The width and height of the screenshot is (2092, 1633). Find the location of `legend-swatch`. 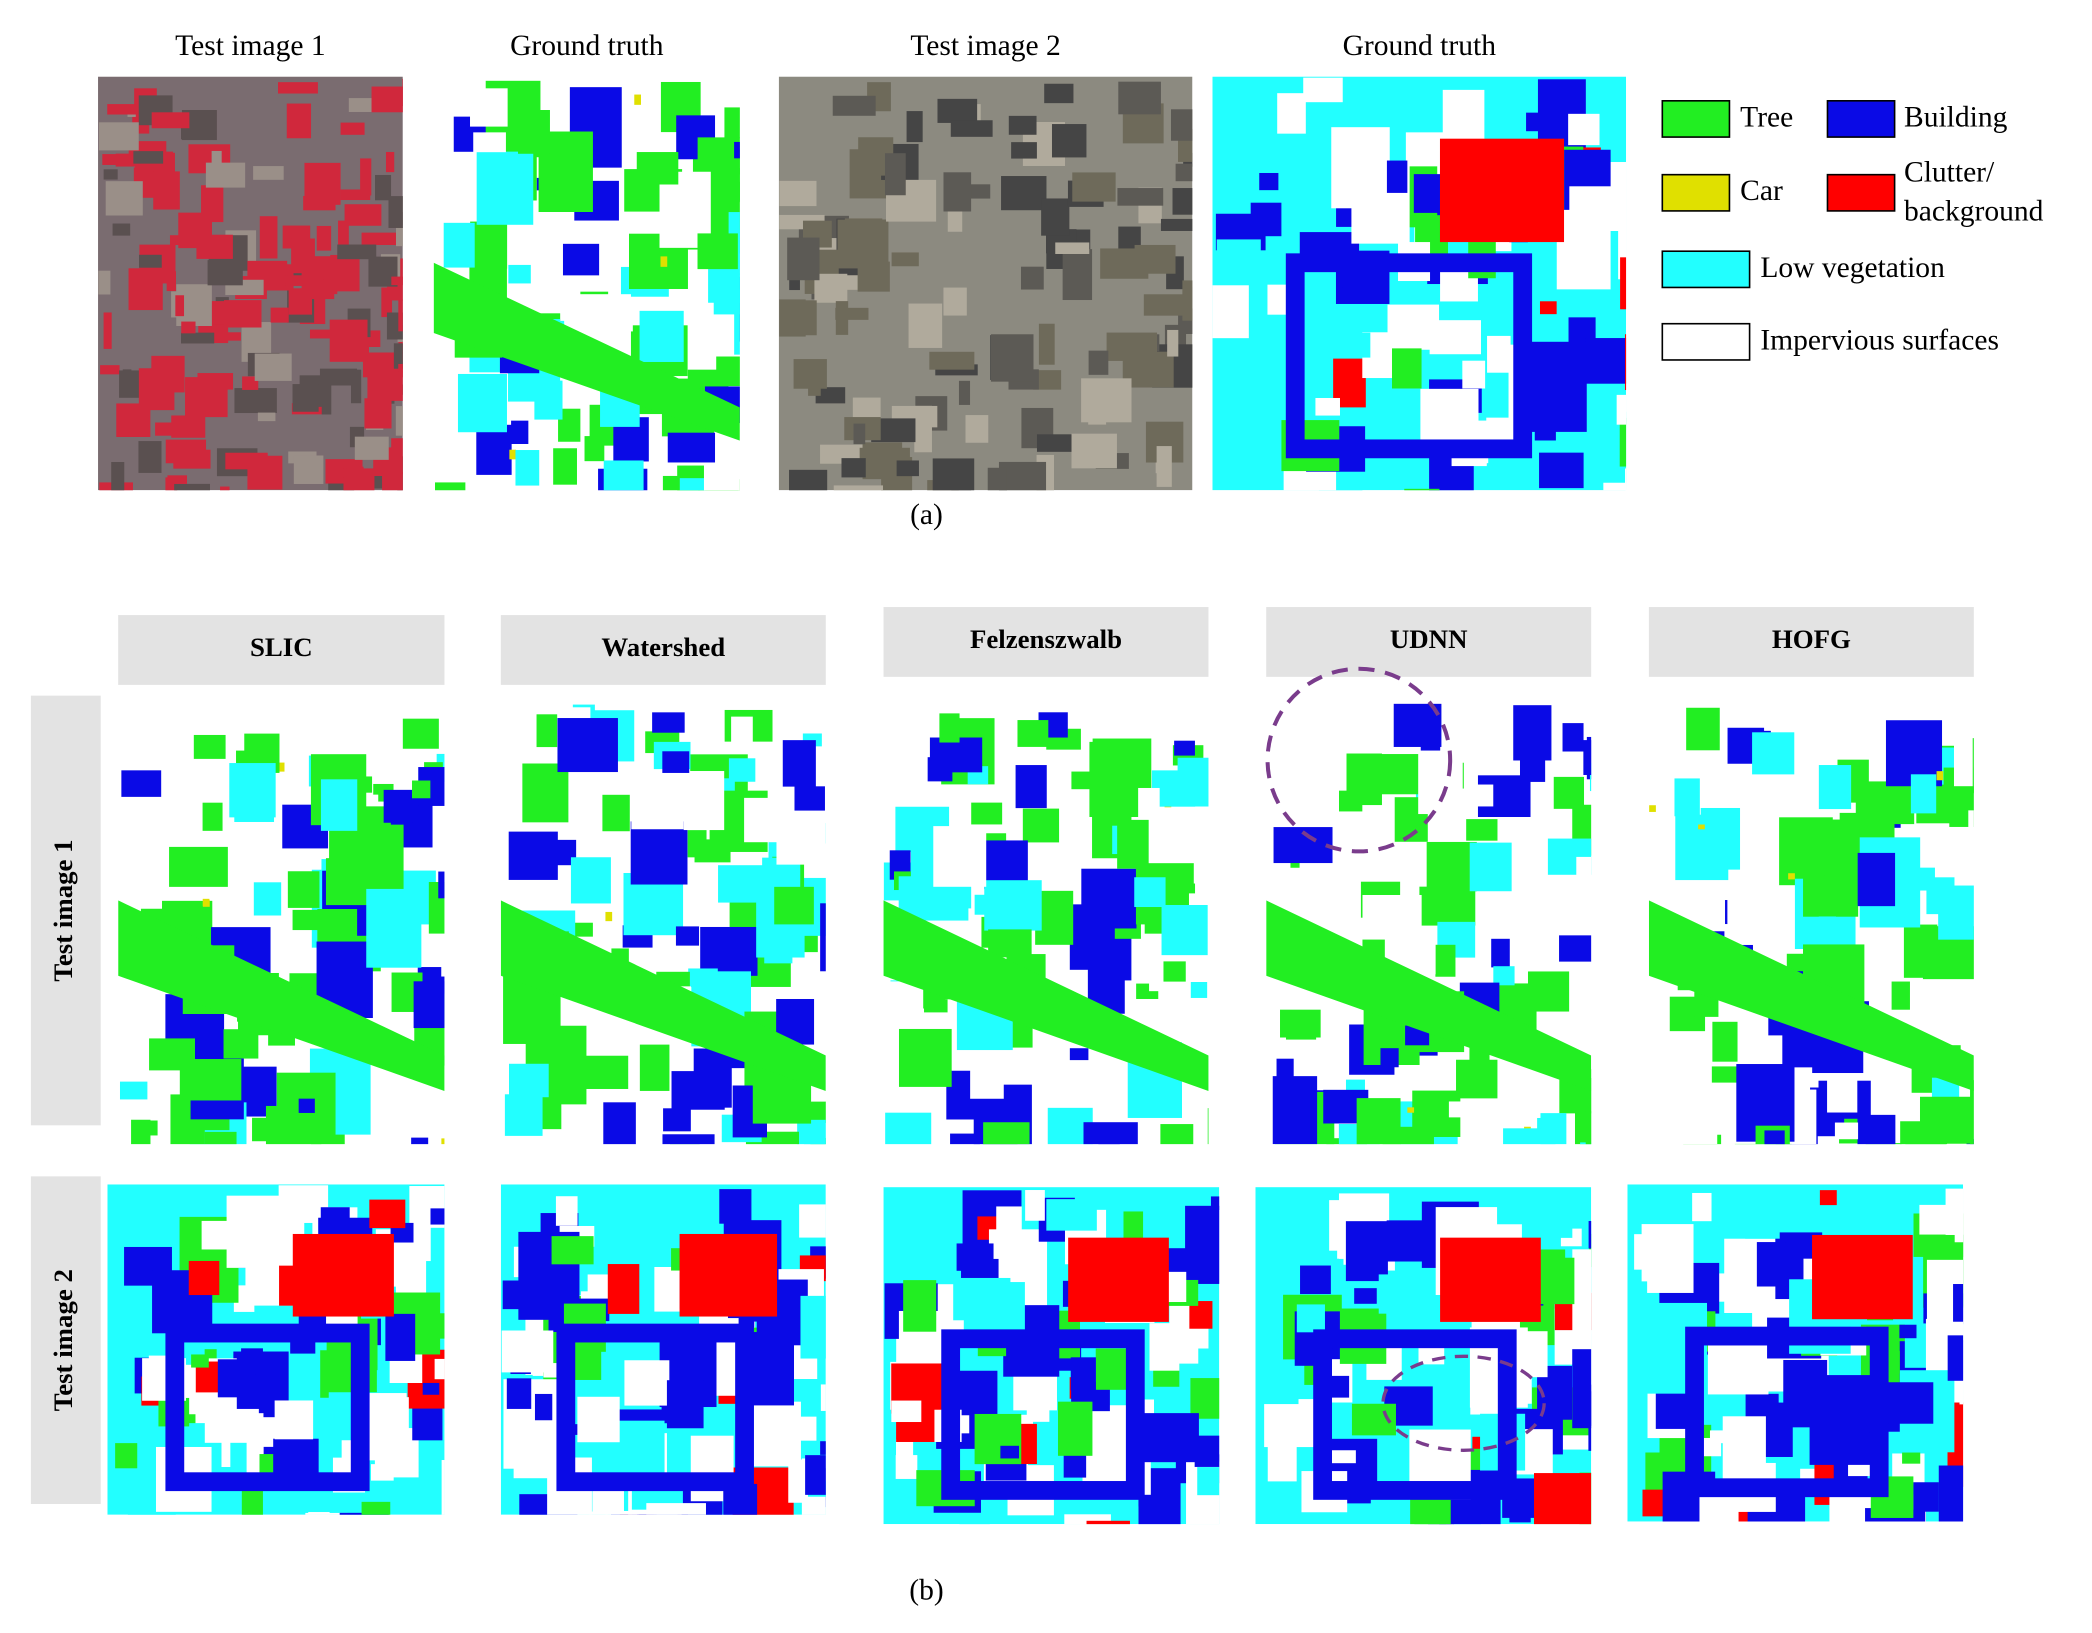

legend-swatch is located at coordinates (1861, 119).